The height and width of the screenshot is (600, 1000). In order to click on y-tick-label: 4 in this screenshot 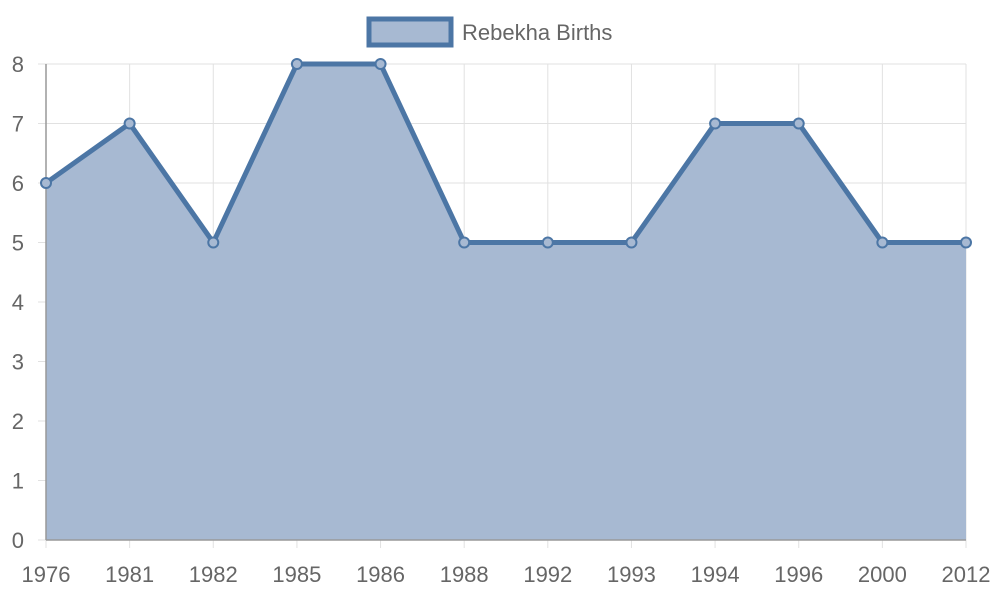, I will do `click(18, 302)`.